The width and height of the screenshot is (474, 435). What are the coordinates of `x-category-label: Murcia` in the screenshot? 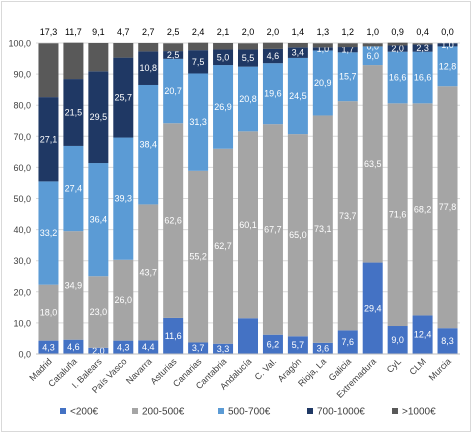 It's located at (440, 369).